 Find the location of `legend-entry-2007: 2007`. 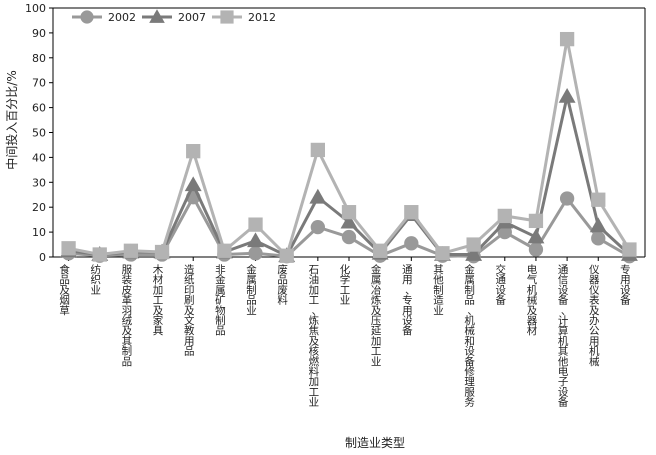

legend-entry-2007: 2007 is located at coordinates (174, 16).